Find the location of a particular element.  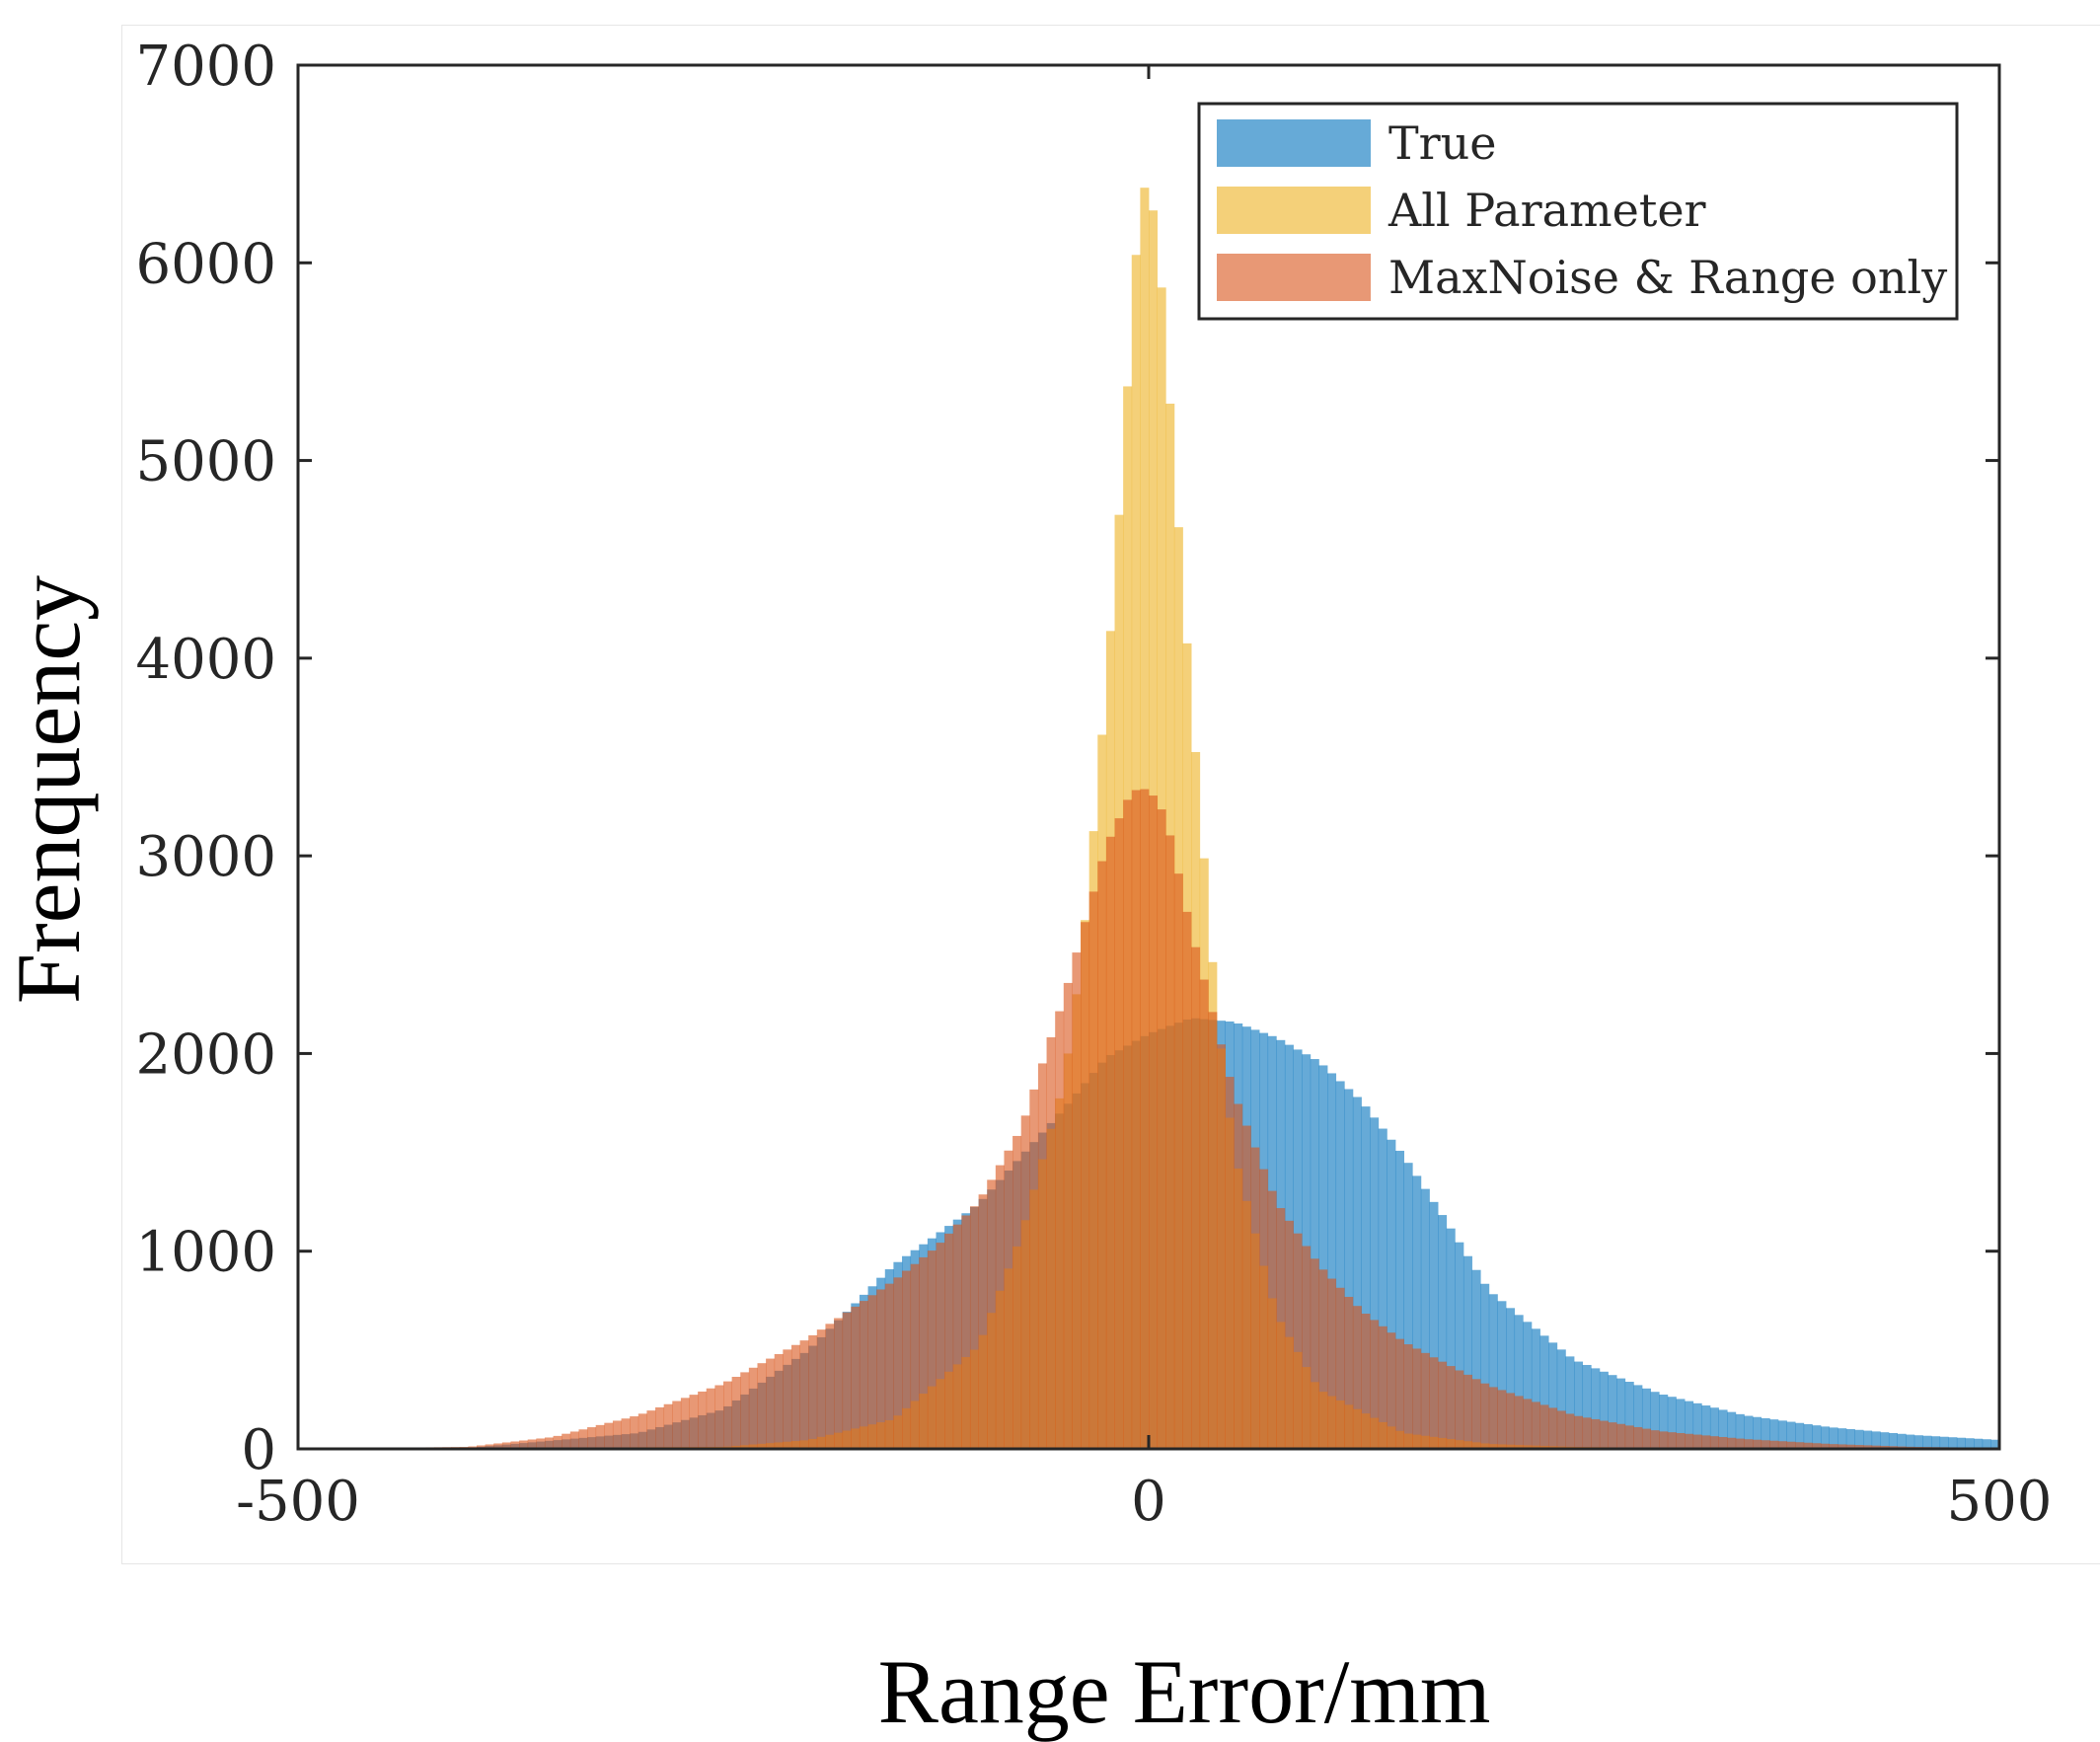

y-tick-label: 4000 is located at coordinates (205, 660).